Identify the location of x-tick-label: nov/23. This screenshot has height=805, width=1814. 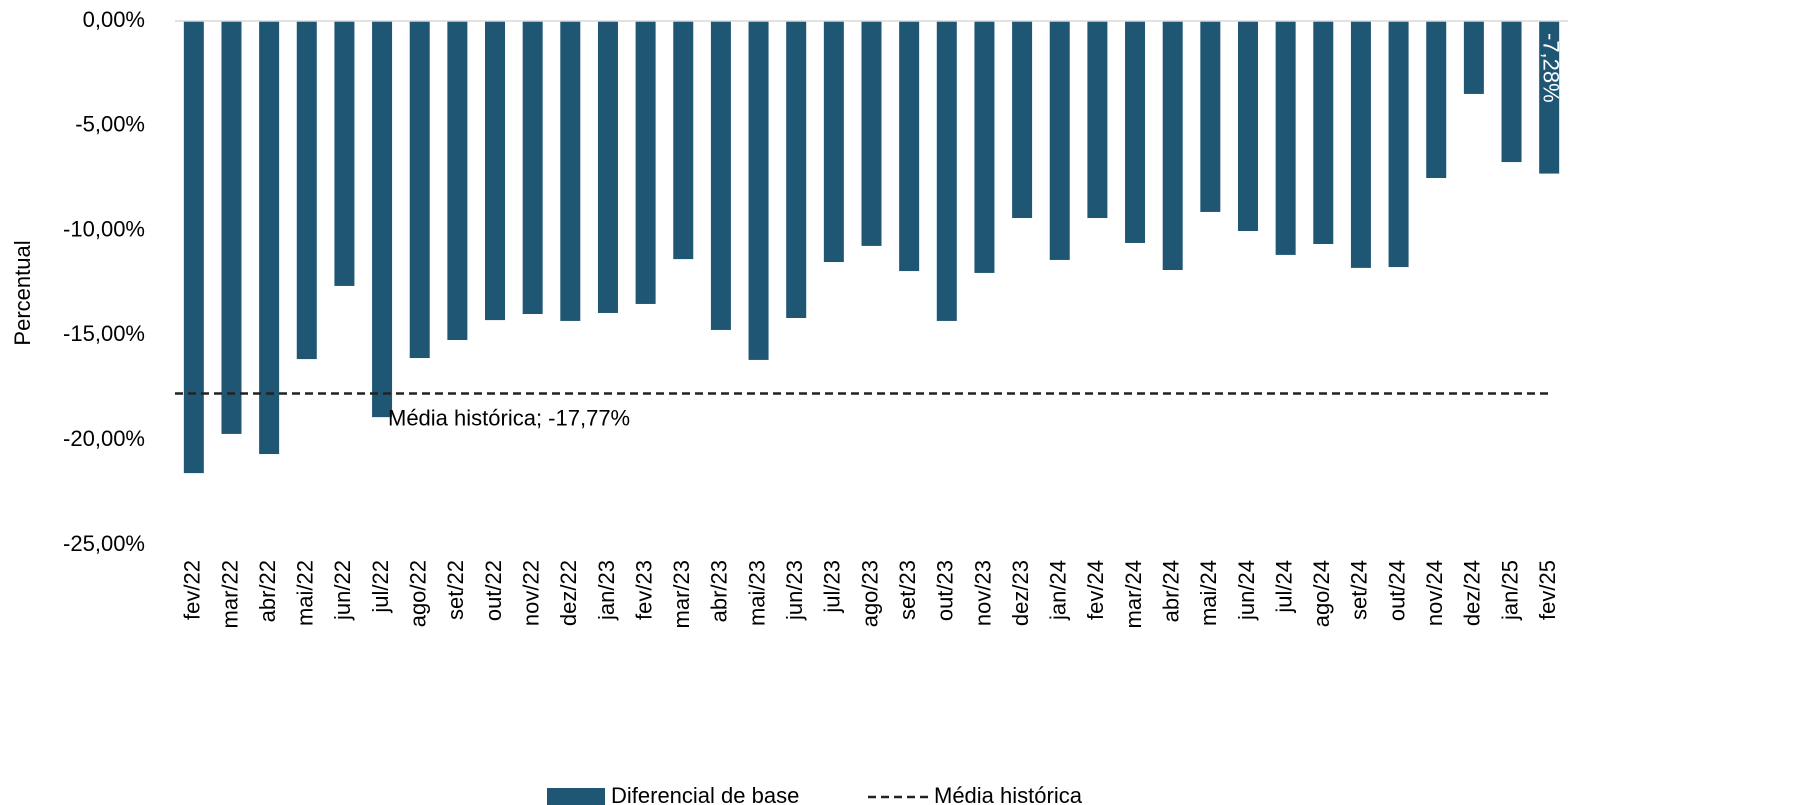
(982, 593).